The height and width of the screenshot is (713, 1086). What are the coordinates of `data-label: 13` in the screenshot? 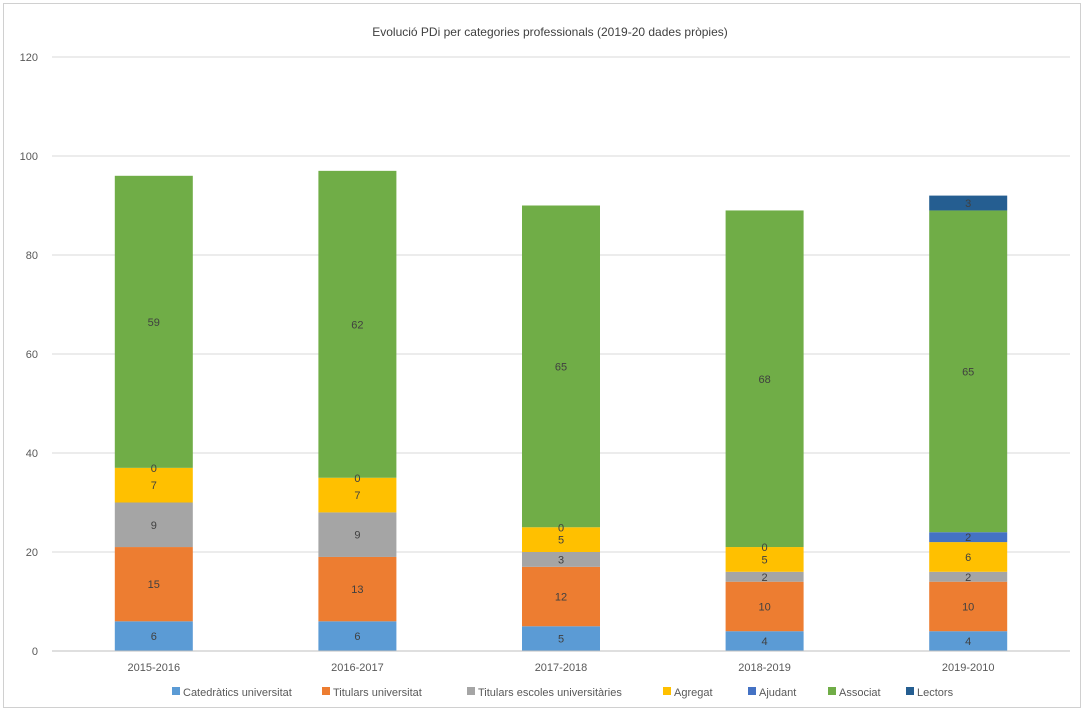 It's located at (357, 590).